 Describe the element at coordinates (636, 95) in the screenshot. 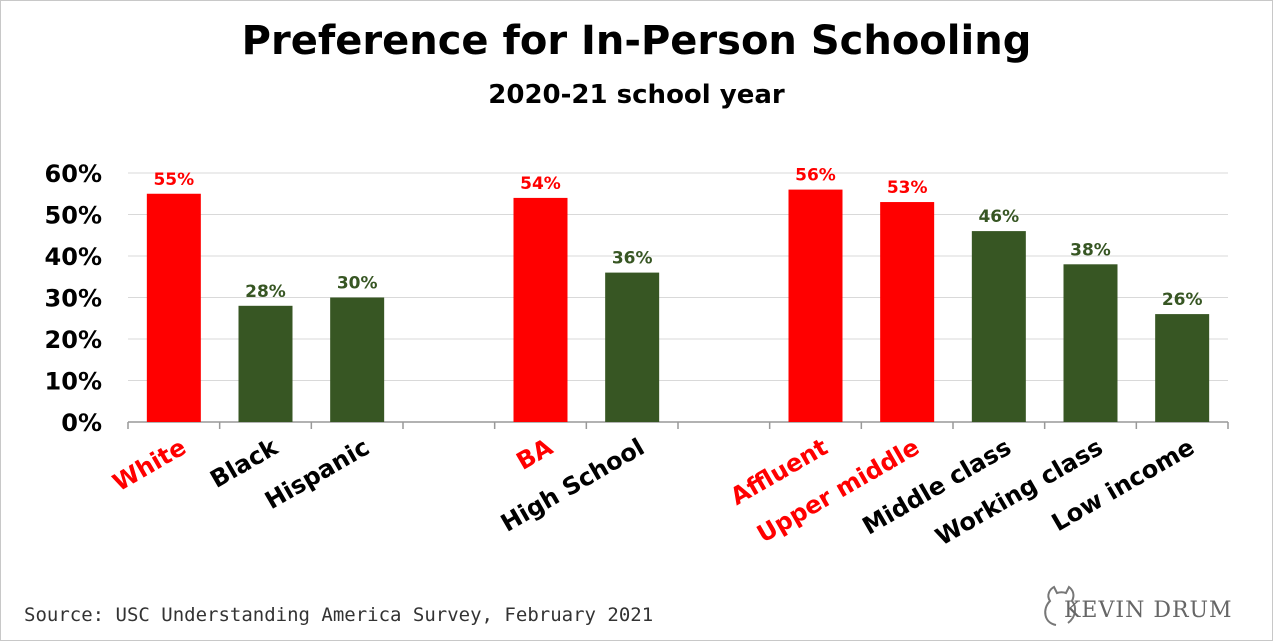

I see `chart-subtitle: 2020-21 school year` at that location.